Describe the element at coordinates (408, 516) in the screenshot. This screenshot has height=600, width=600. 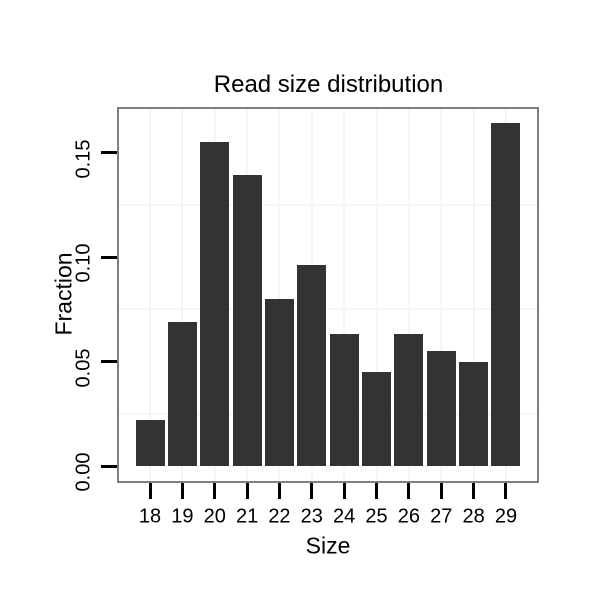
I see `x-tick-label: 26` at that location.